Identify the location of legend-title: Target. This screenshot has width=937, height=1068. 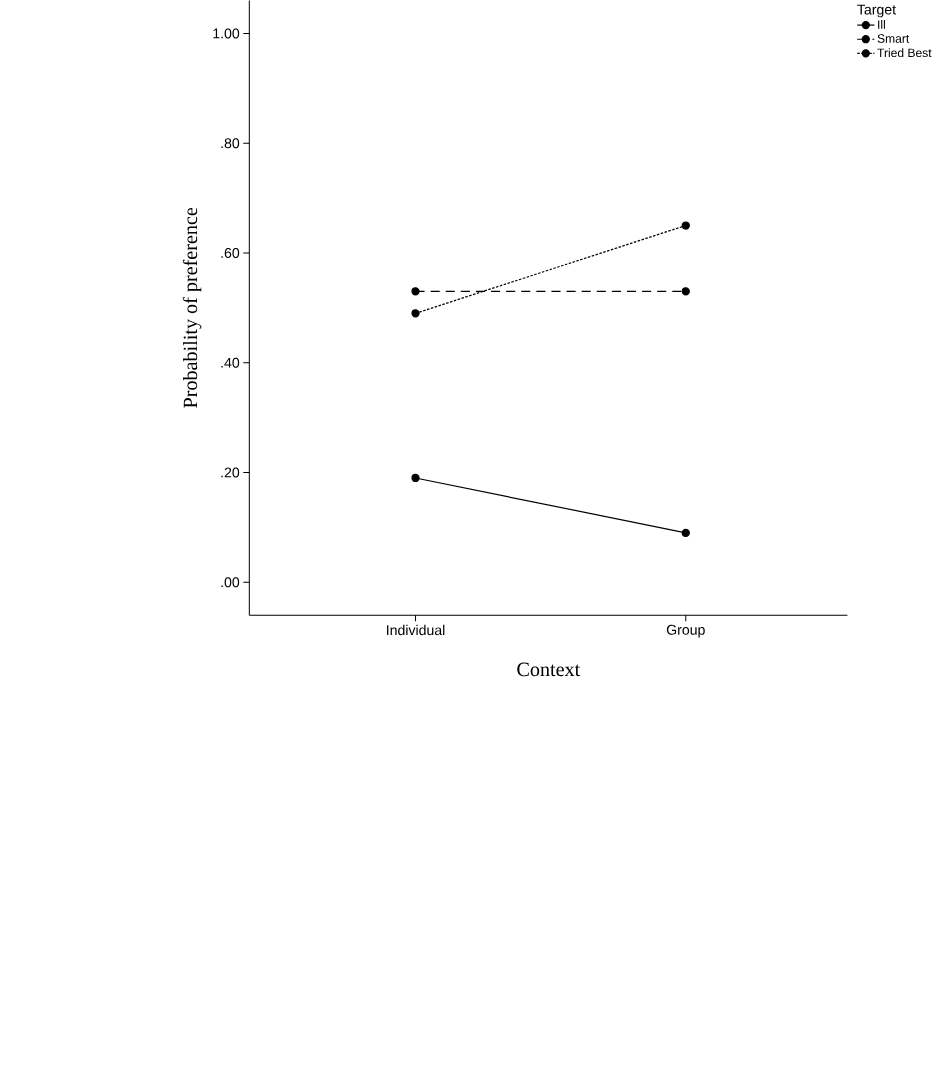
(877, 11).